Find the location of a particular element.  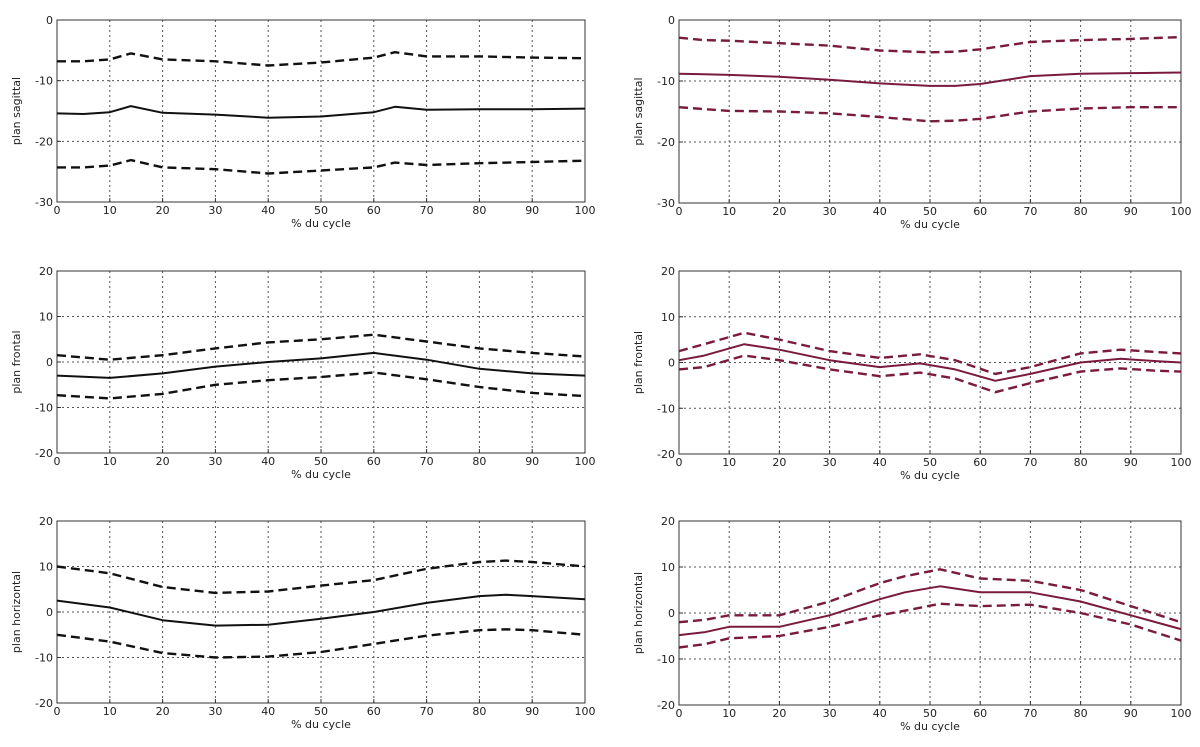

y-tick-label: 20 is located at coordinates (668, 521).